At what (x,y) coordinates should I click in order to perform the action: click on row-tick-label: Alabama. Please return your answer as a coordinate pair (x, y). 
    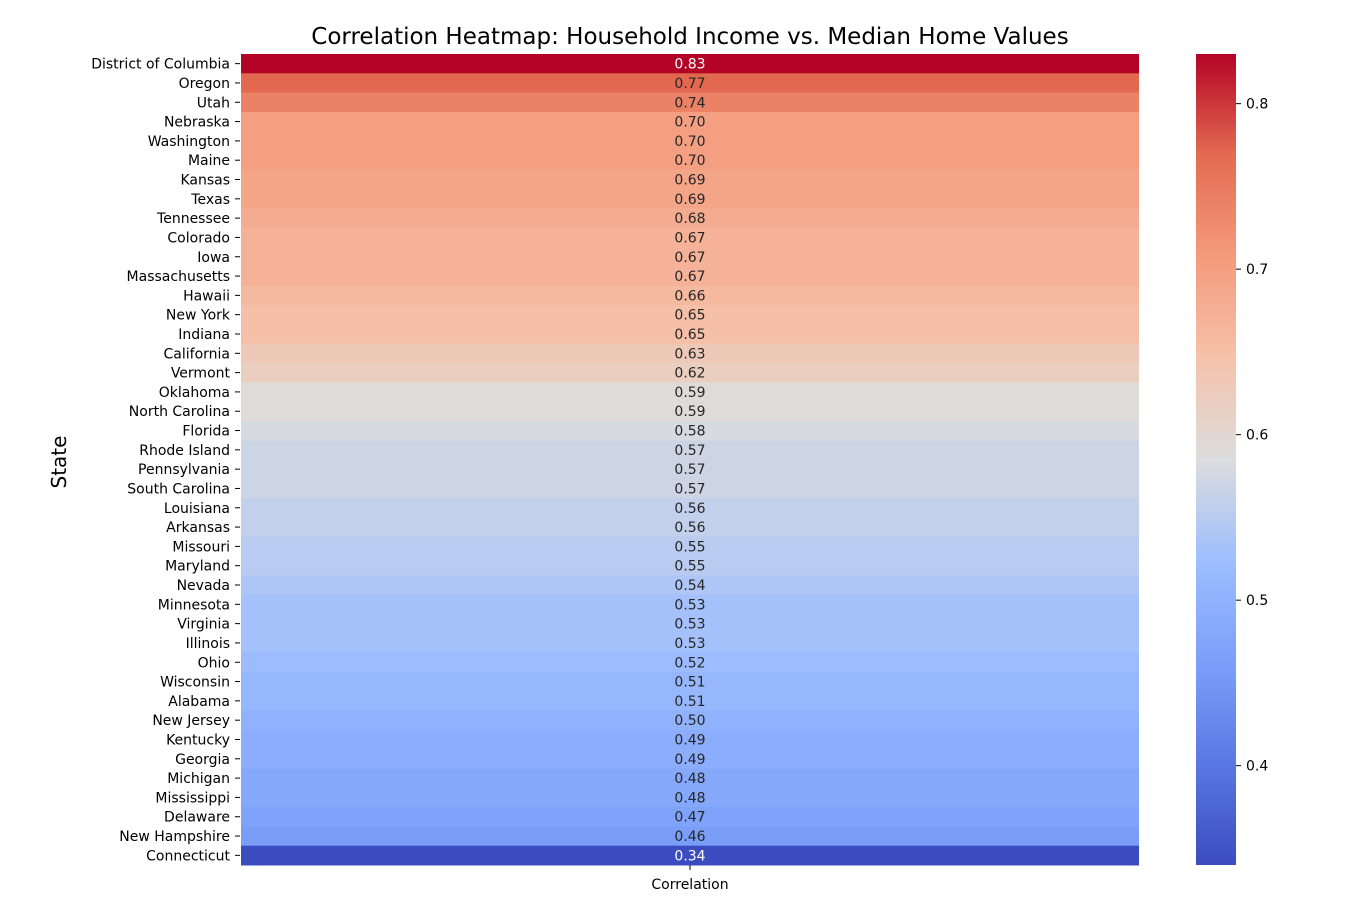
    Looking at the image, I should click on (199, 702).